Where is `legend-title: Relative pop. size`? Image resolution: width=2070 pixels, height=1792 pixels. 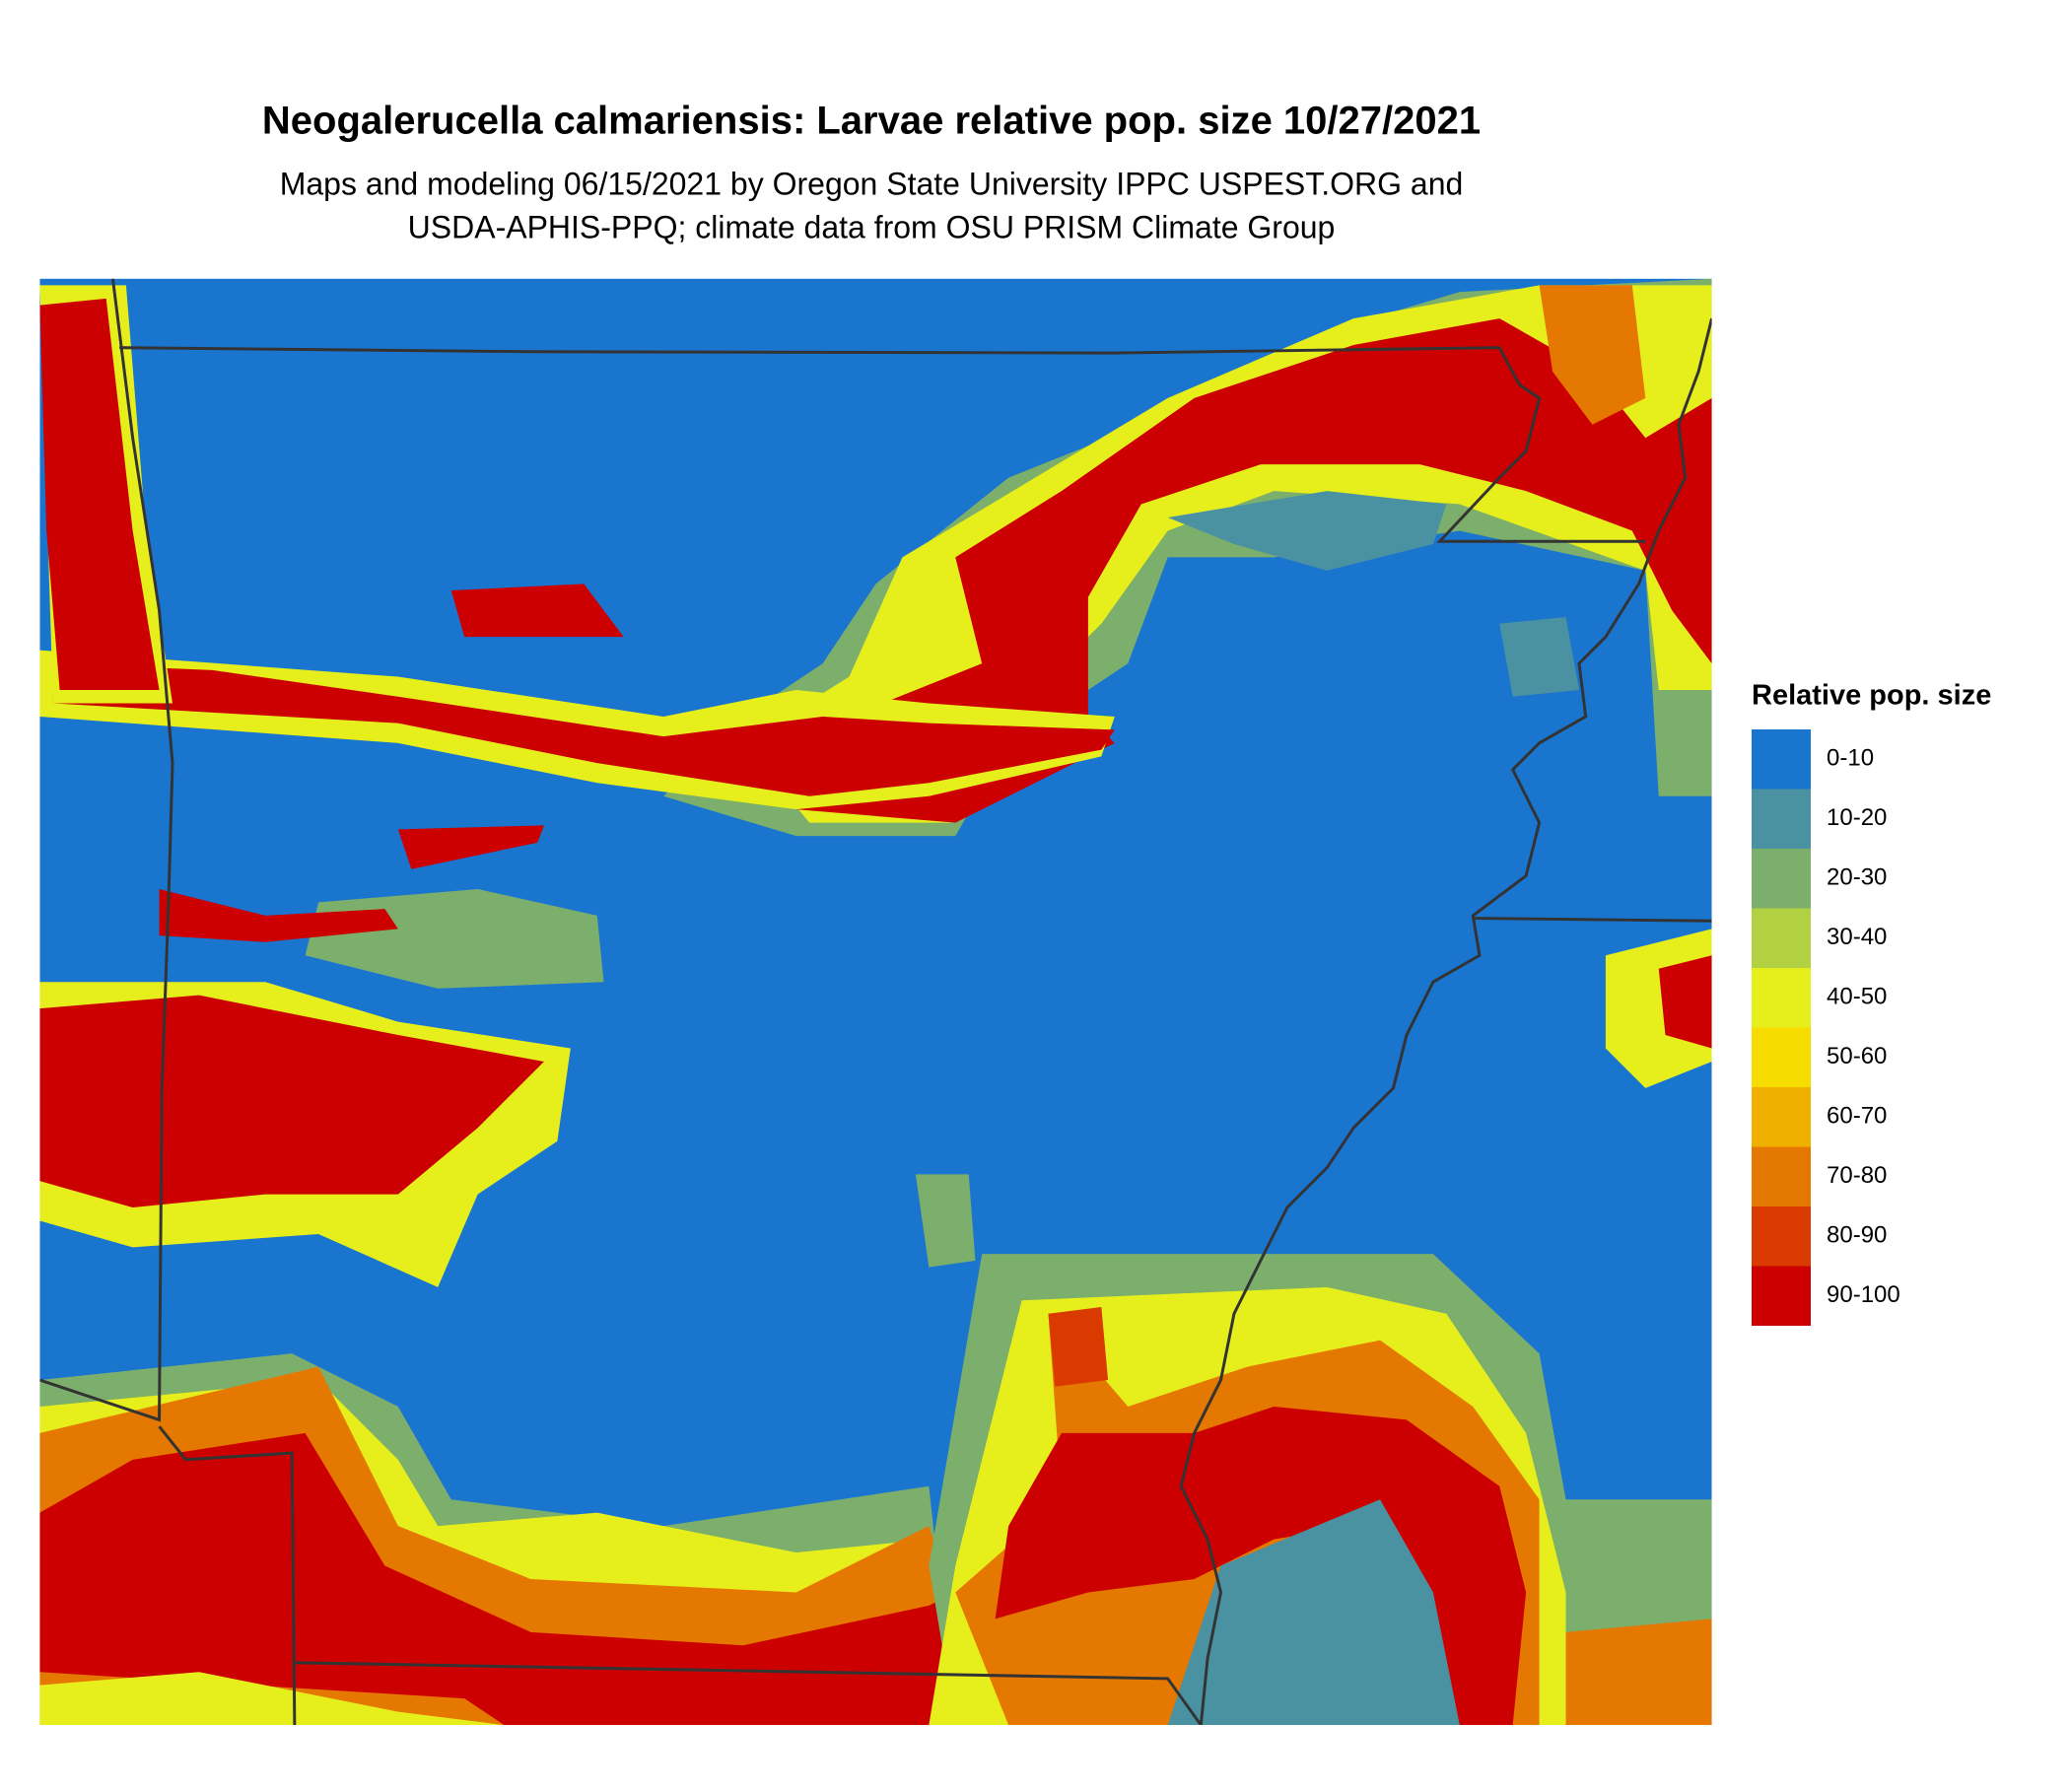
legend-title: Relative pop. size is located at coordinates (1872, 696).